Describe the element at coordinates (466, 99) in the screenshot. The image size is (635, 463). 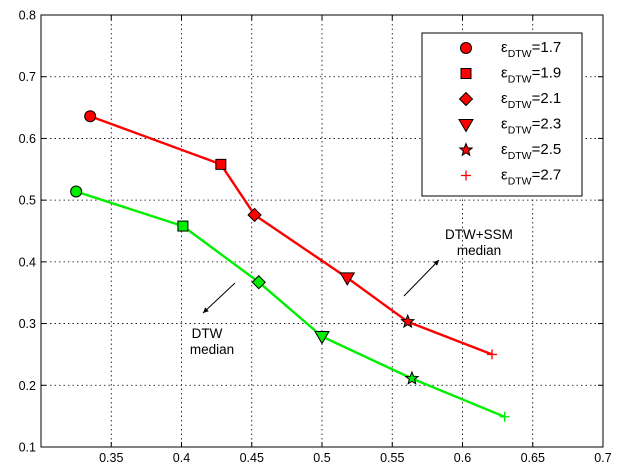
I see `legend-marker-diamond` at that location.